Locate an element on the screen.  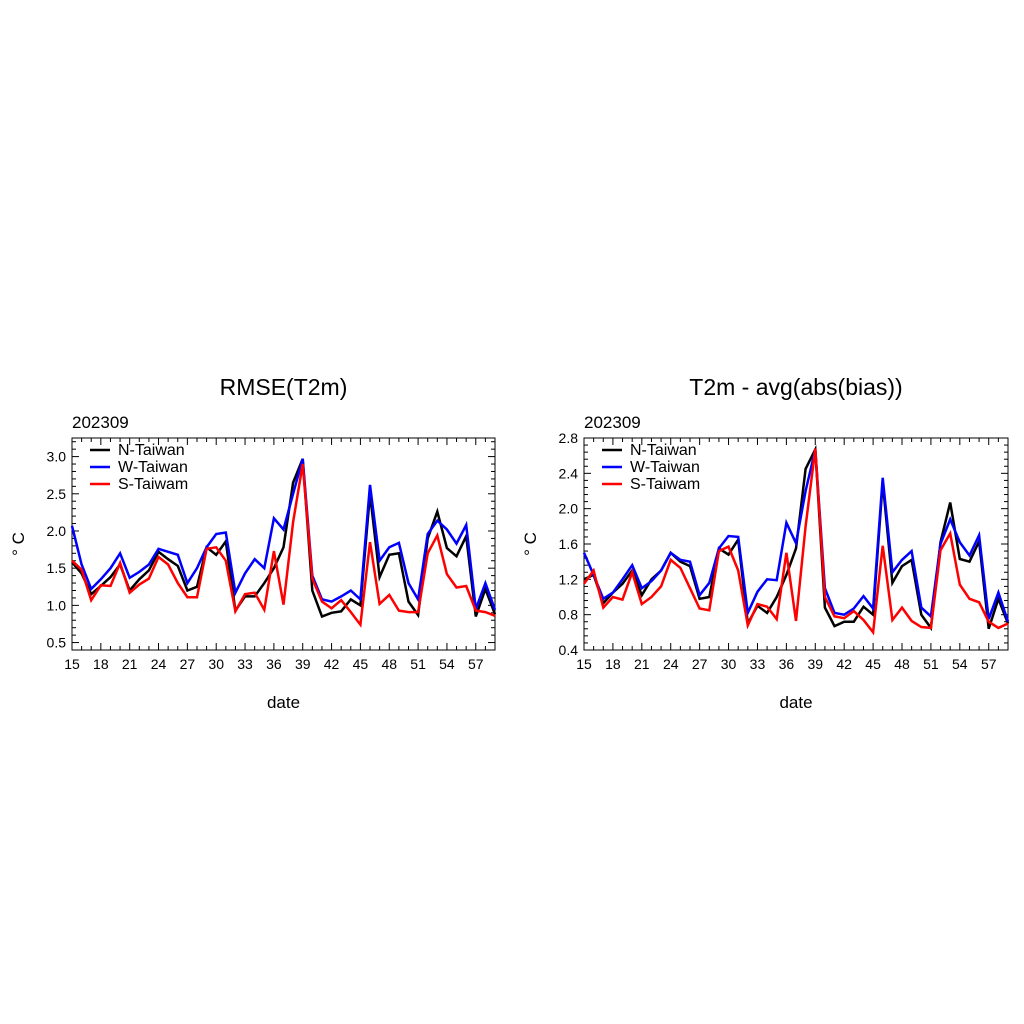
y-tick-label: 1.5 is located at coordinates (57, 568).